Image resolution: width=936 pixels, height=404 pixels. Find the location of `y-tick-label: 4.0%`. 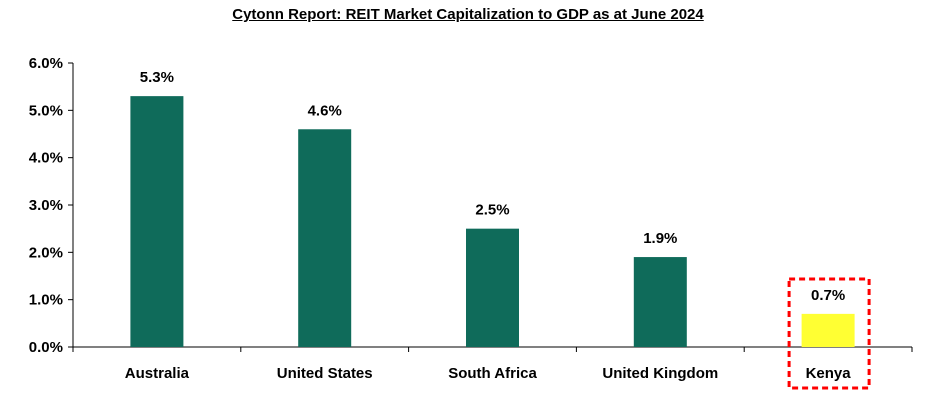

y-tick-label: 4.0% is located at coordinates (46, 158).